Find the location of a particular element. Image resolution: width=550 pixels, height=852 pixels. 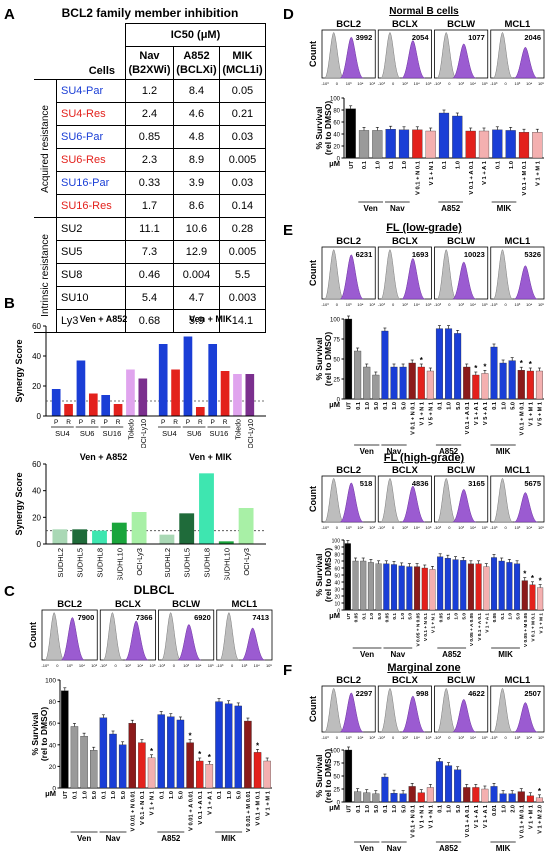

y-tick-label: 60 is located at coordinates (36, 326).